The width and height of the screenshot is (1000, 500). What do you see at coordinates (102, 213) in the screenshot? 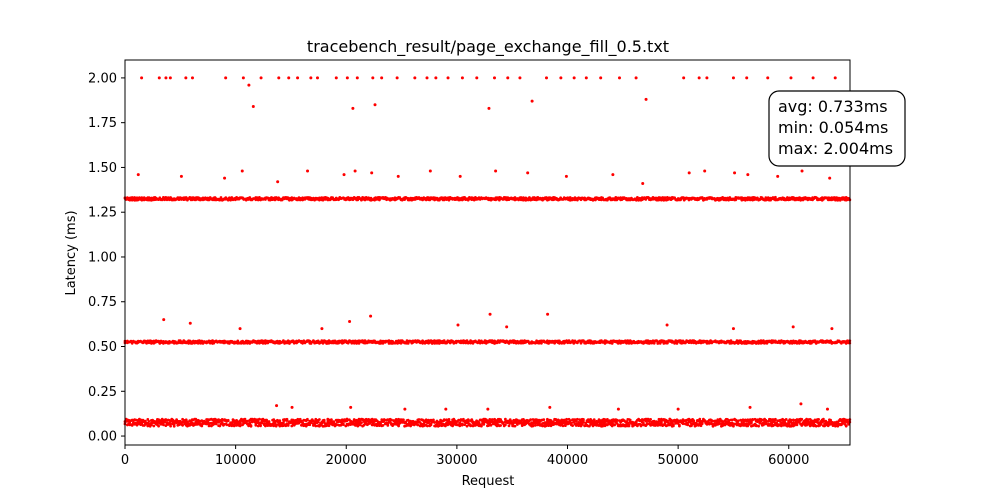
I see `y-tick-label: 1.25` at bounding box center [102, 213].